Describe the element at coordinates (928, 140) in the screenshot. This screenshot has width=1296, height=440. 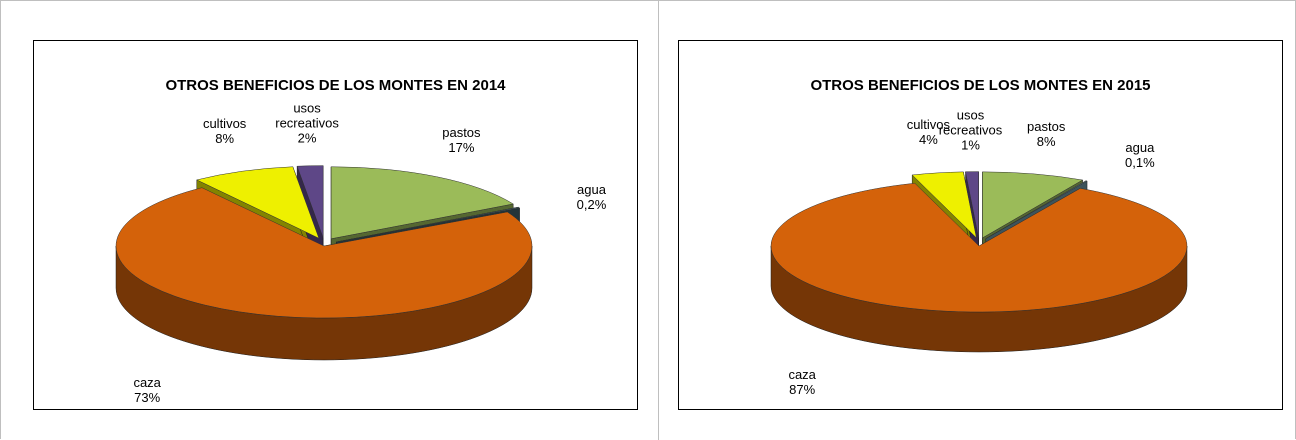
I see `value-label: 4%` at that location.